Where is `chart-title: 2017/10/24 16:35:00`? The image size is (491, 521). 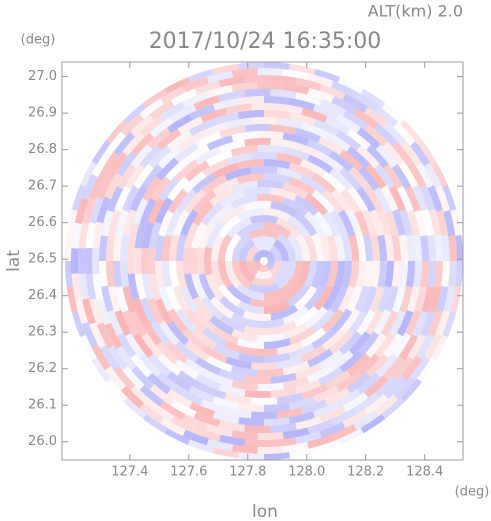
chart-title: 2017/10/24 16:35:00 is located at coordinates (265, 41).